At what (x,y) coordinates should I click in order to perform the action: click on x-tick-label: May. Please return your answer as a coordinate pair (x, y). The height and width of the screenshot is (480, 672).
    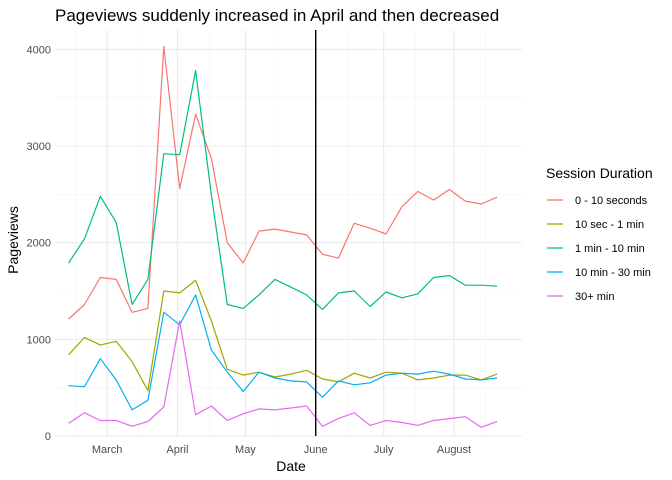
    Looking at the image, I should click on (245, 450).